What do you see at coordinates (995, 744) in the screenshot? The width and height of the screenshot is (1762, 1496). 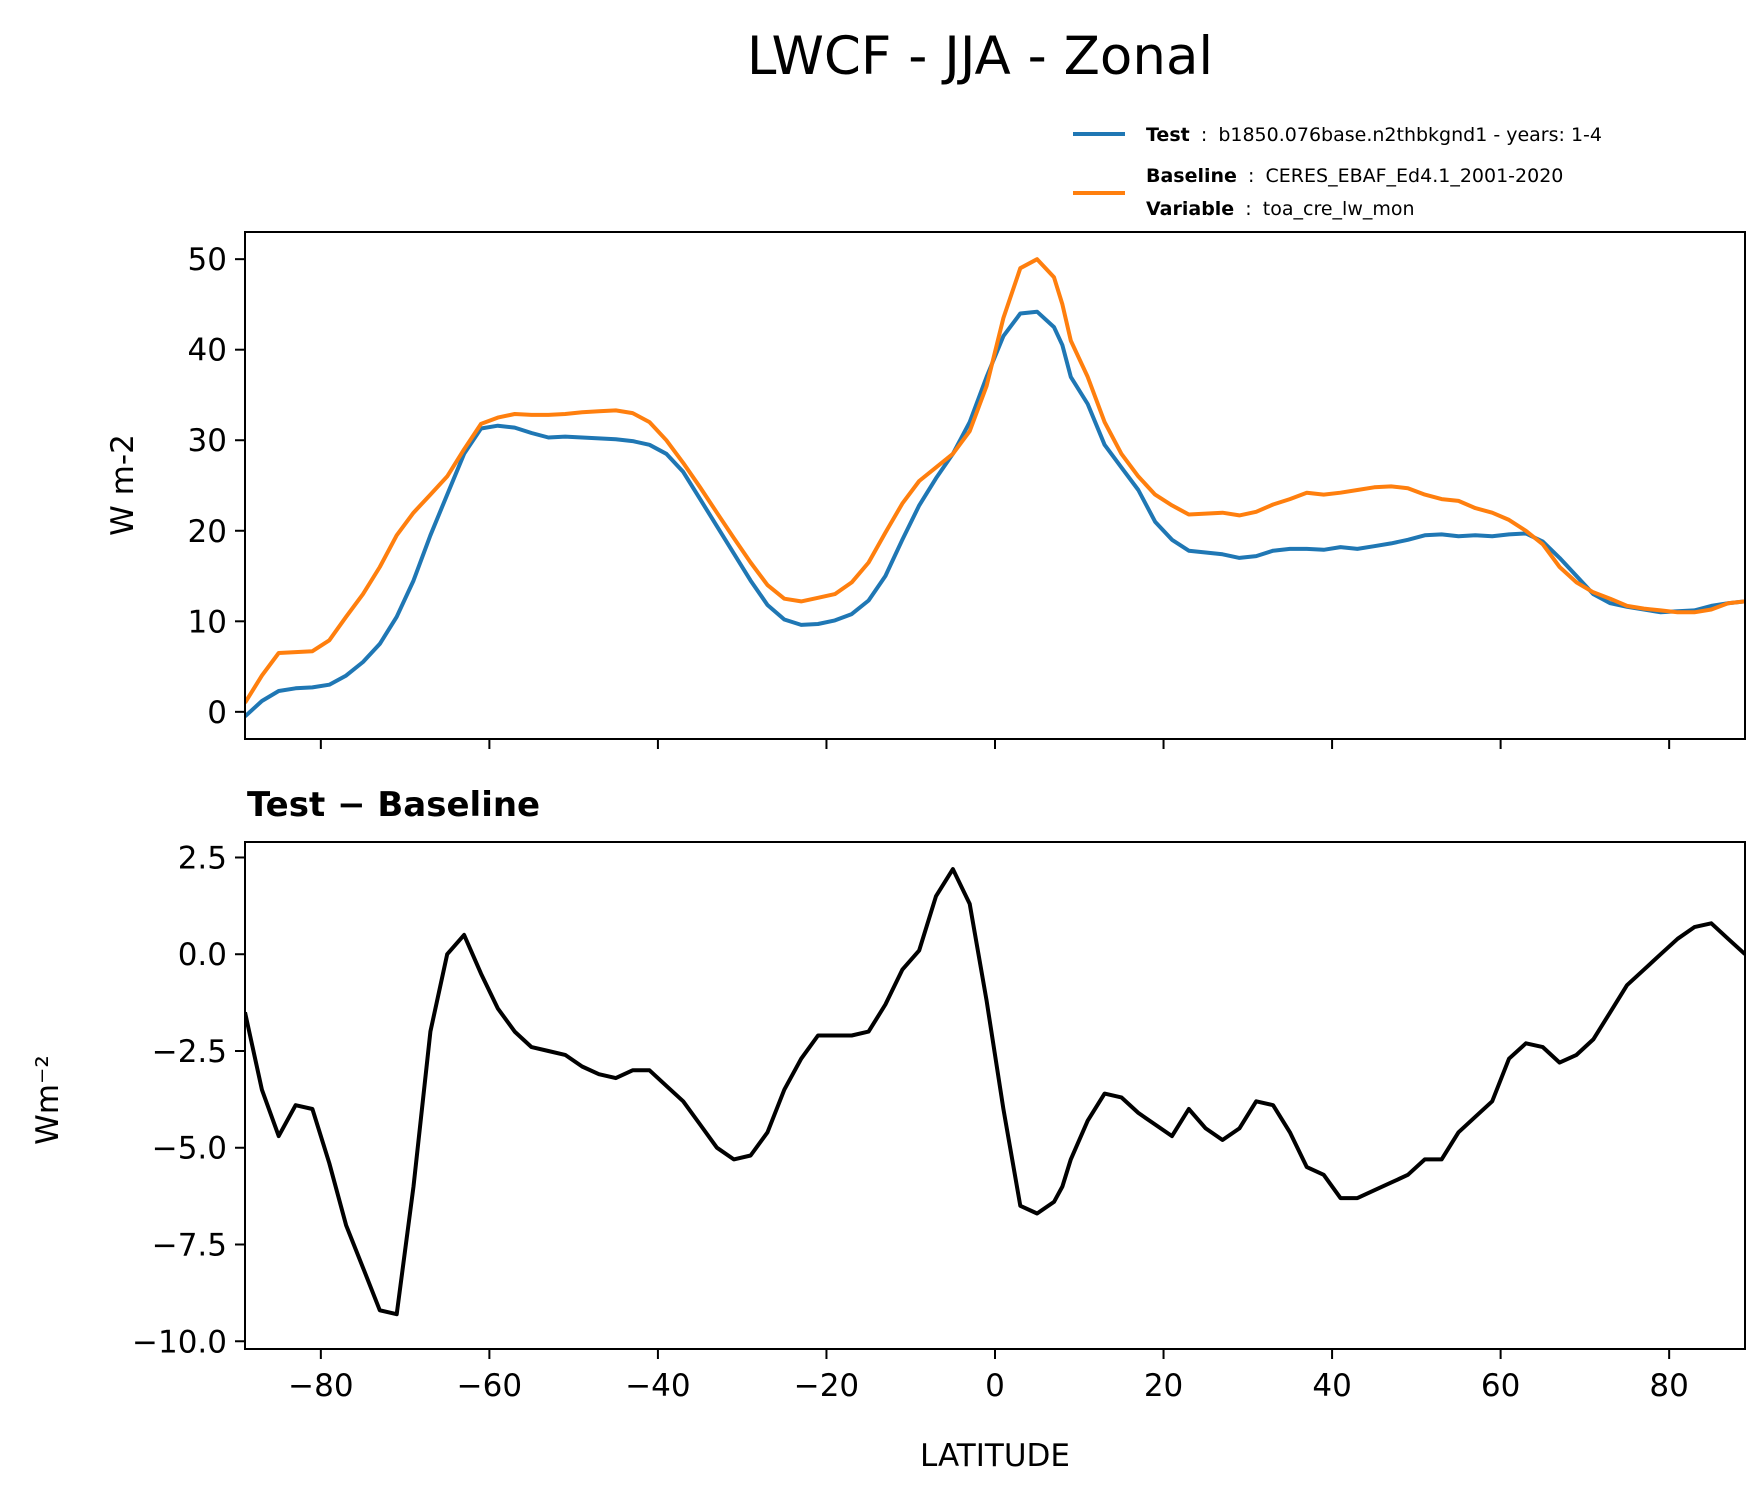 I see `top-x-ticks` at bounding box center [995, 744].